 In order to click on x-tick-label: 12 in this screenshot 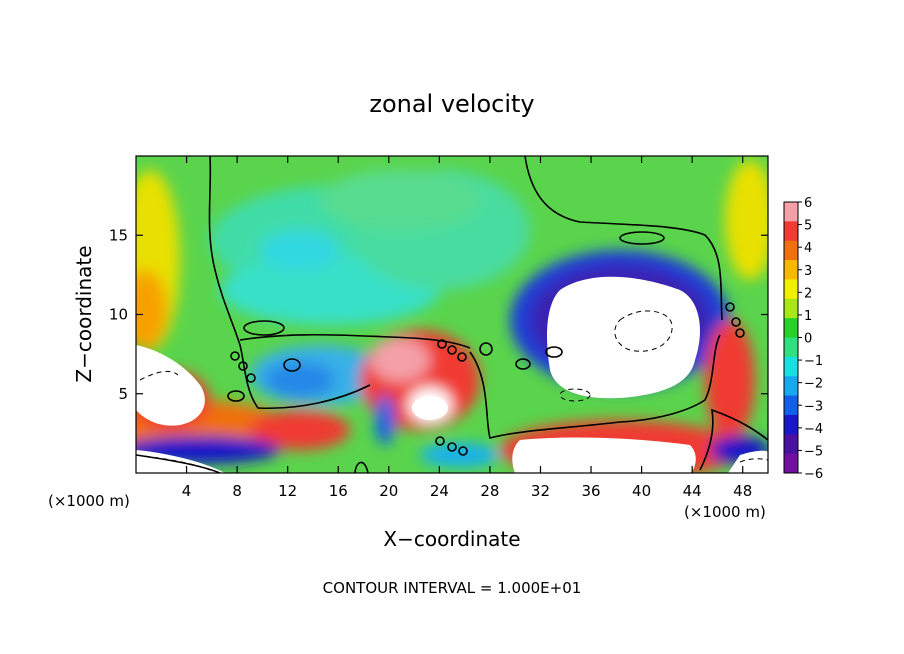, I will do `click(287, 491)`.